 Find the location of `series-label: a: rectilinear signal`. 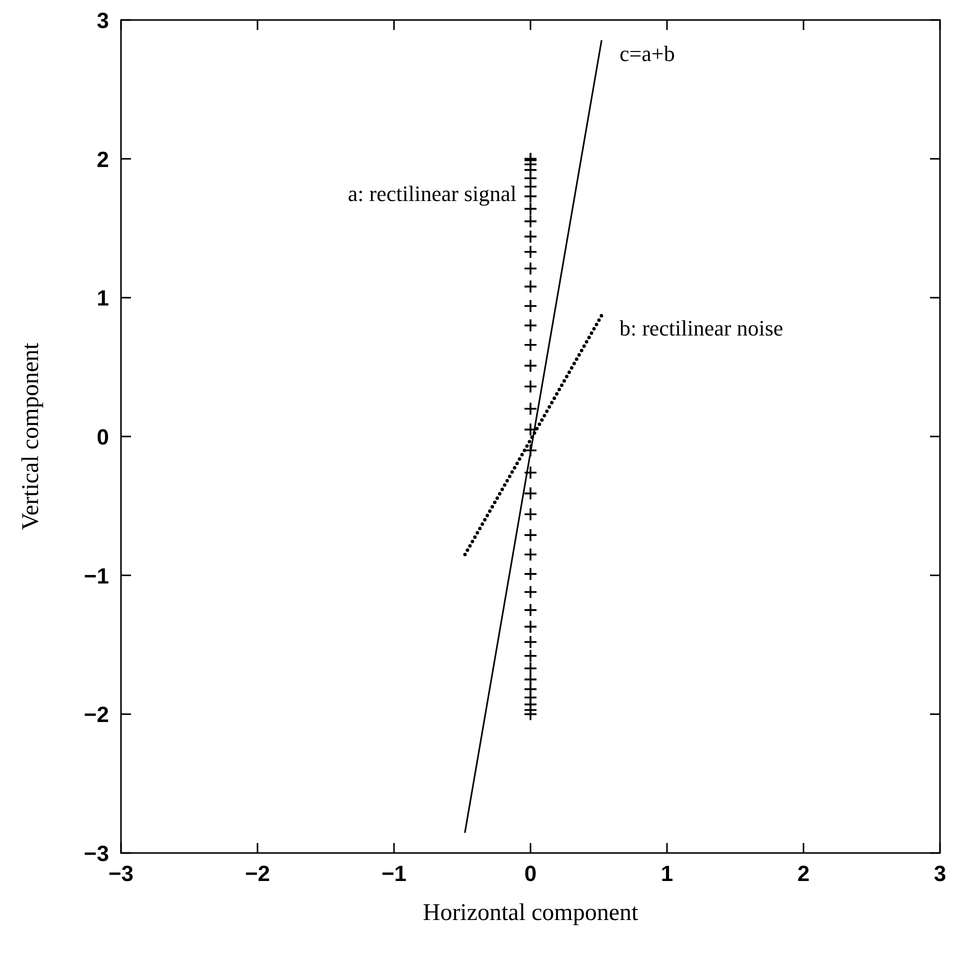

series-label: a: rectilinear signal is located at coordinates (432, 193).